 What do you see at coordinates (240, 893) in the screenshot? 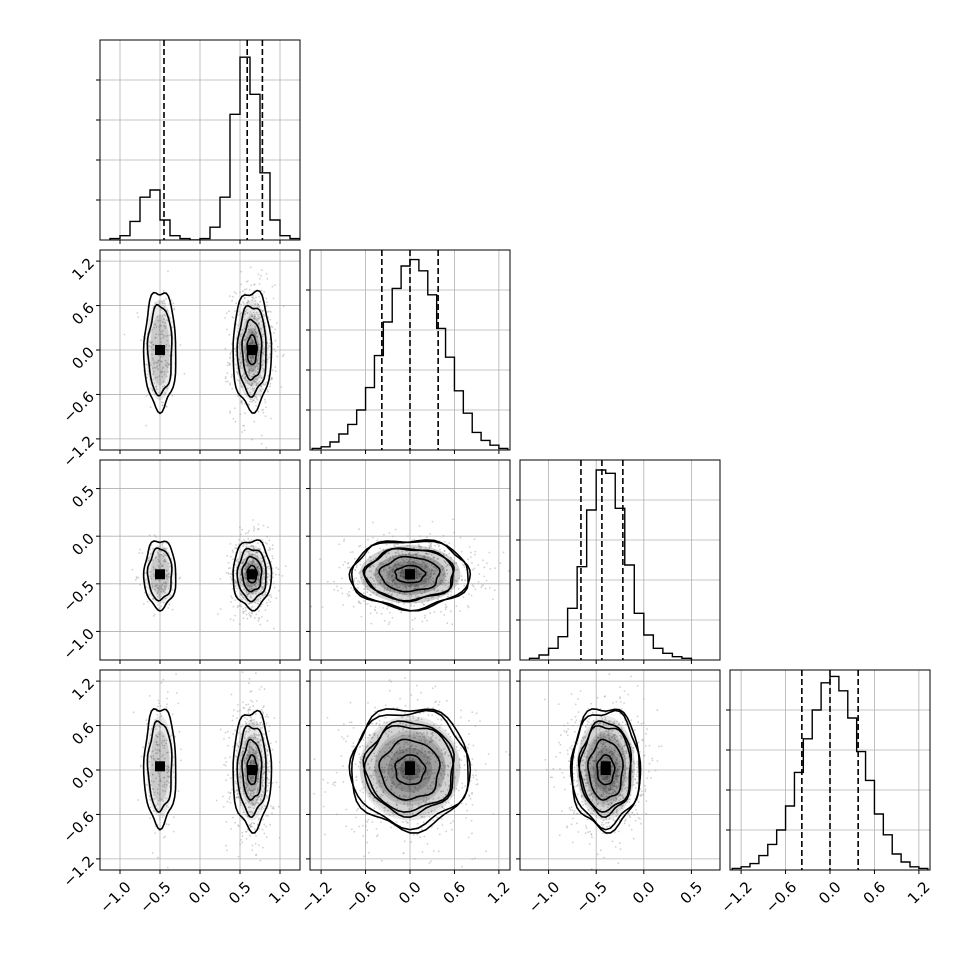
I see `x-tick-label: 0.5` at bounding box center [240, 893].